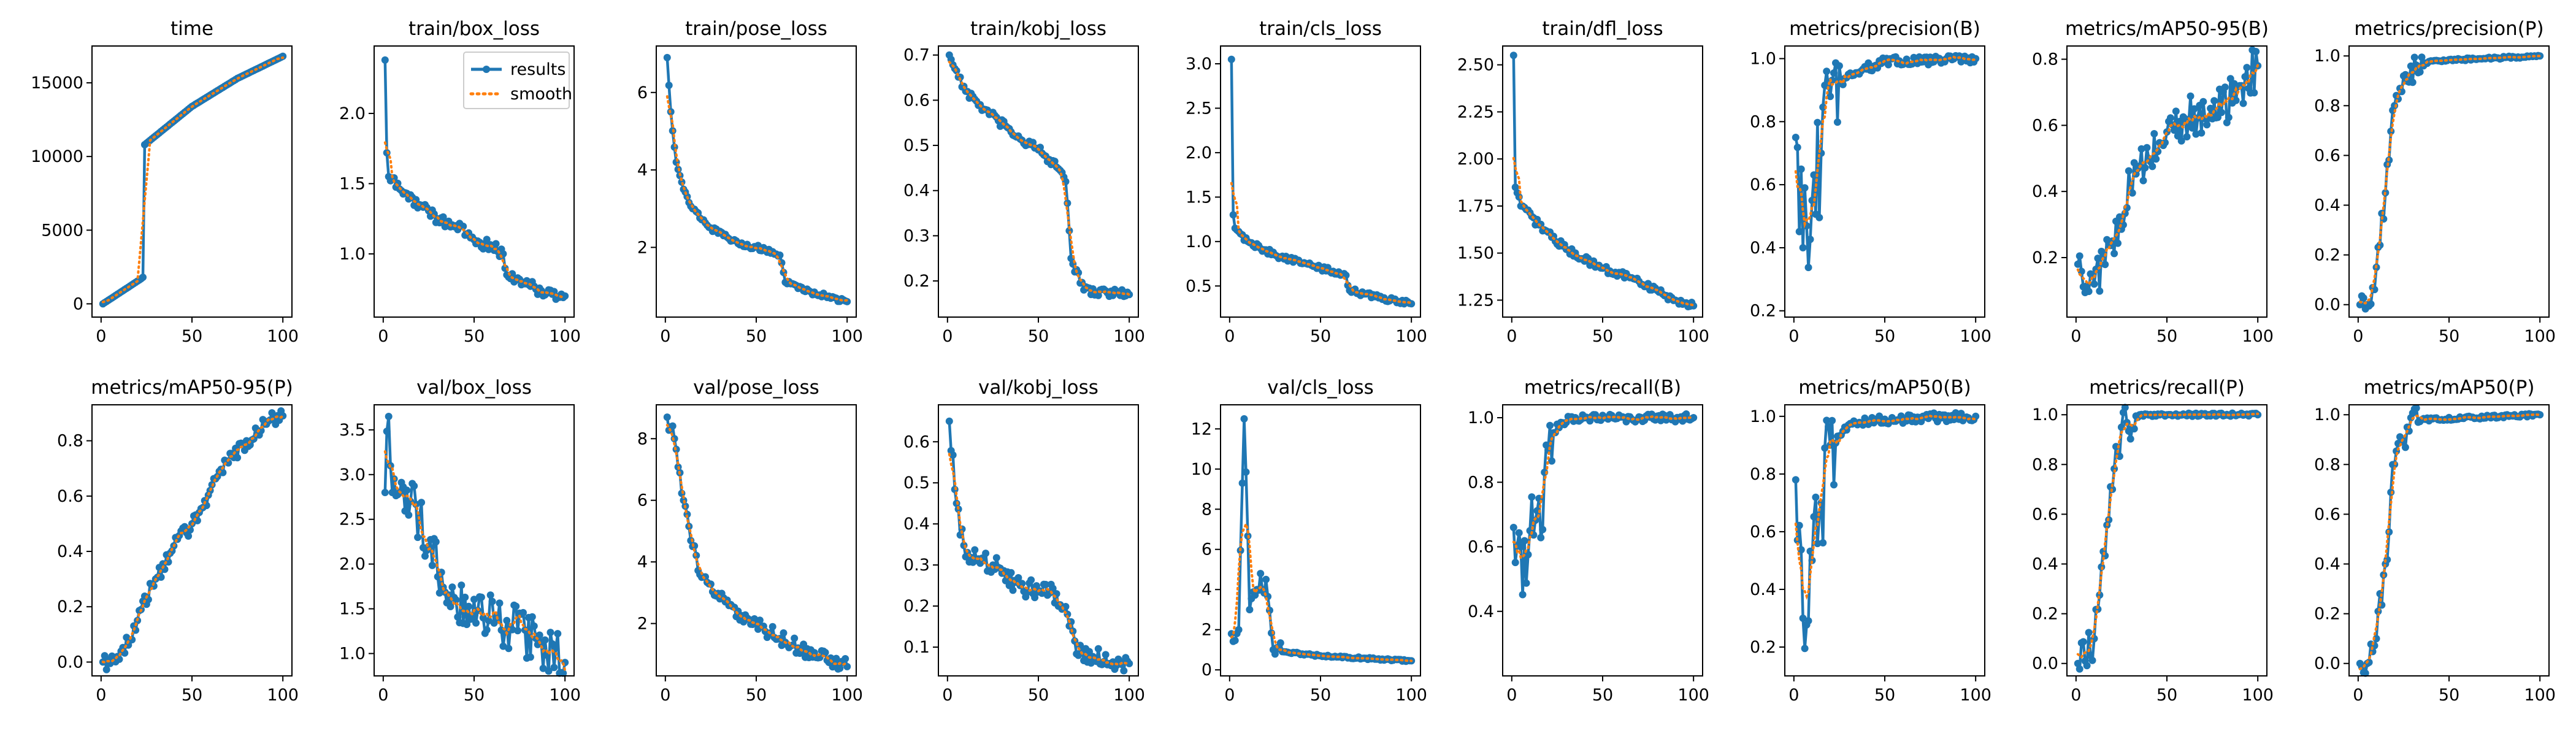  I want to click on y-tick-label: 4, so click(642, 562).